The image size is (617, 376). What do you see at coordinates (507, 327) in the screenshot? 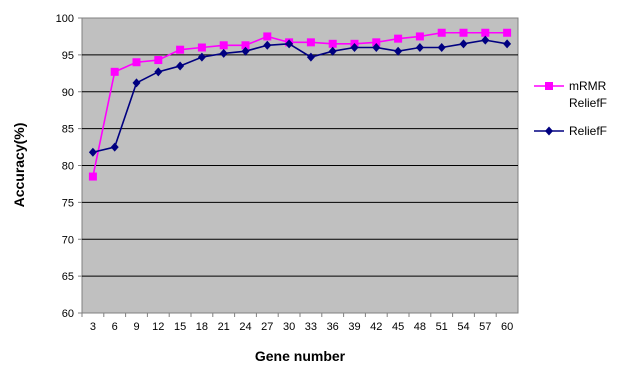
I see `x-tick-label: 60` at bounding box center [507, 327].